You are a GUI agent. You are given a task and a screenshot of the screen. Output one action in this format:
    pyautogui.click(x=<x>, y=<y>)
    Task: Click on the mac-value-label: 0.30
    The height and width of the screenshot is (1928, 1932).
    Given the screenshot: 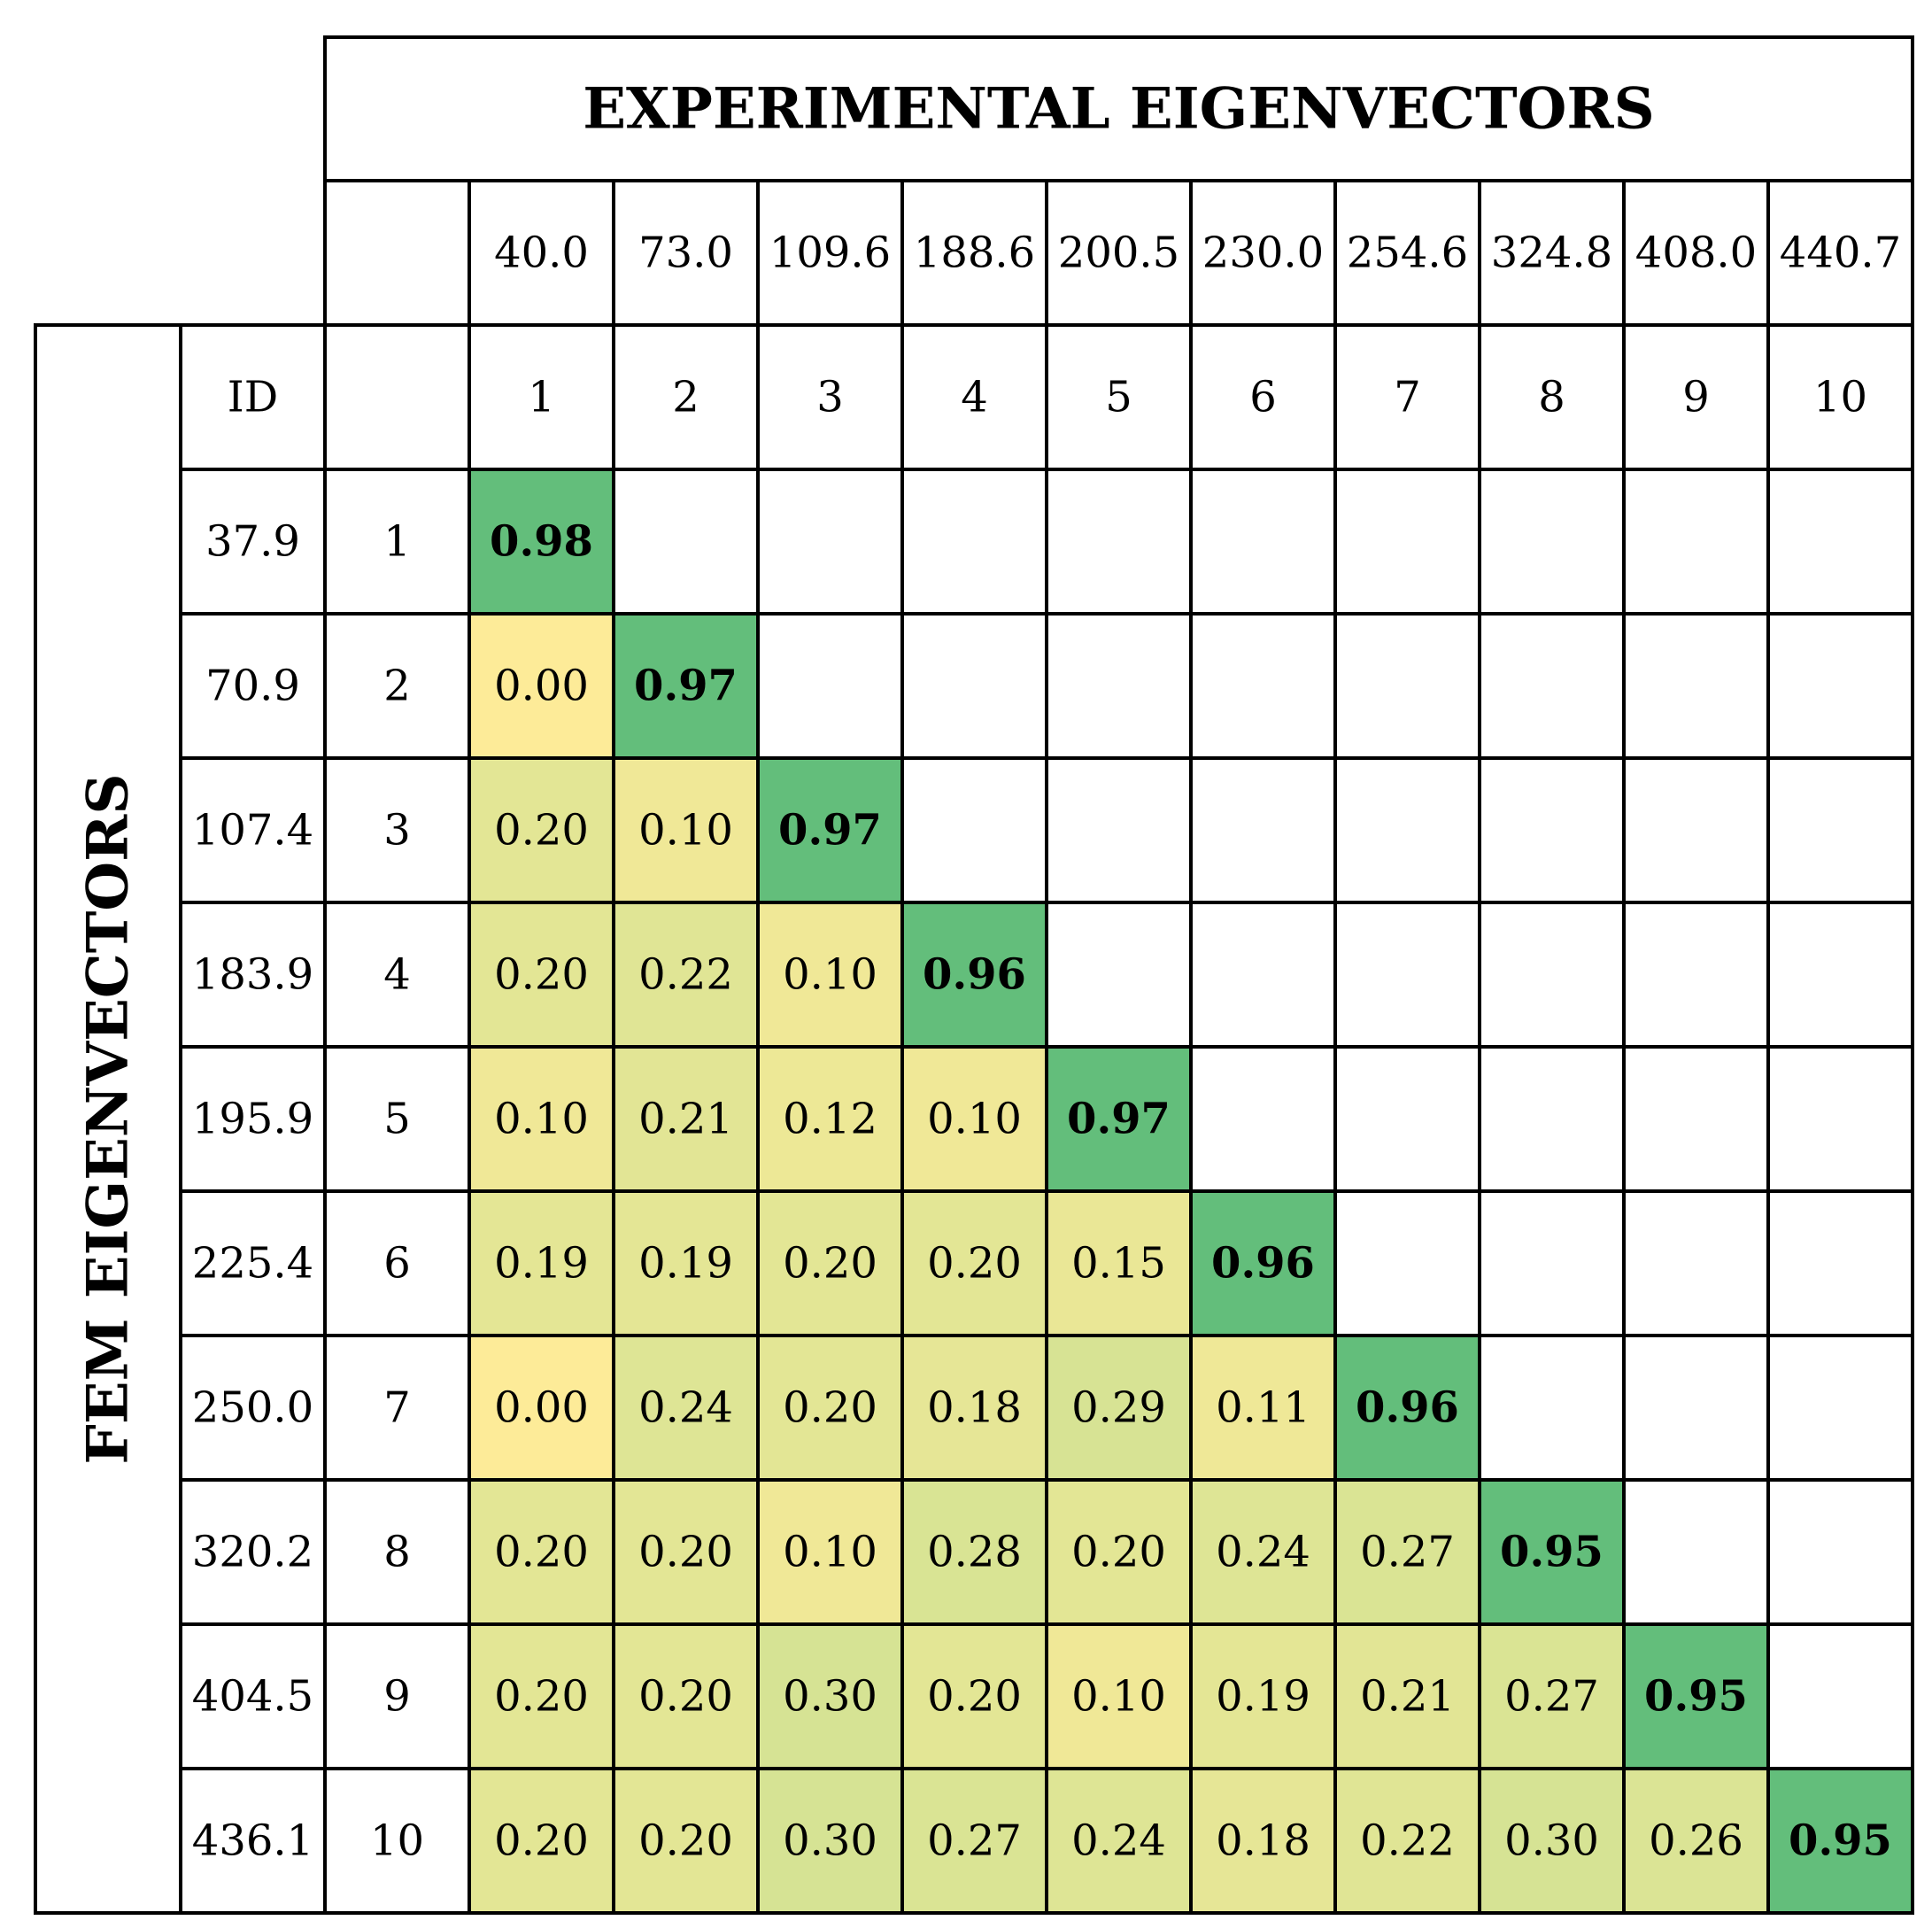 What is the action you would take?
    pyautogui.click(x=1551, y=1841)
    